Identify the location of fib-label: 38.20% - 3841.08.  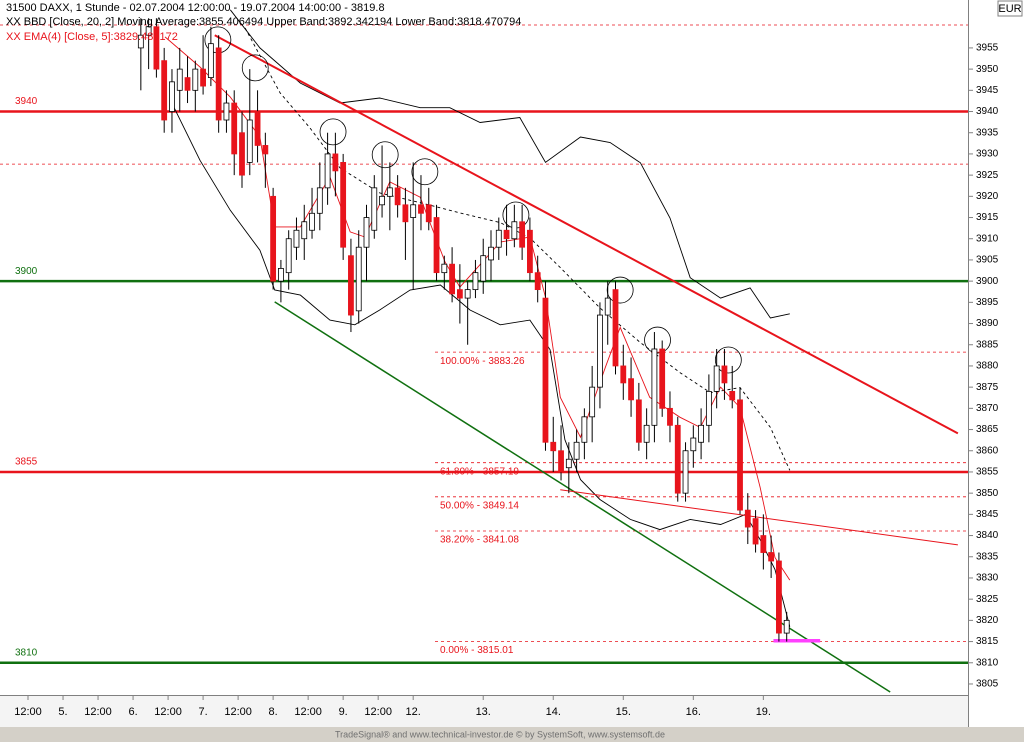
(479, 540).